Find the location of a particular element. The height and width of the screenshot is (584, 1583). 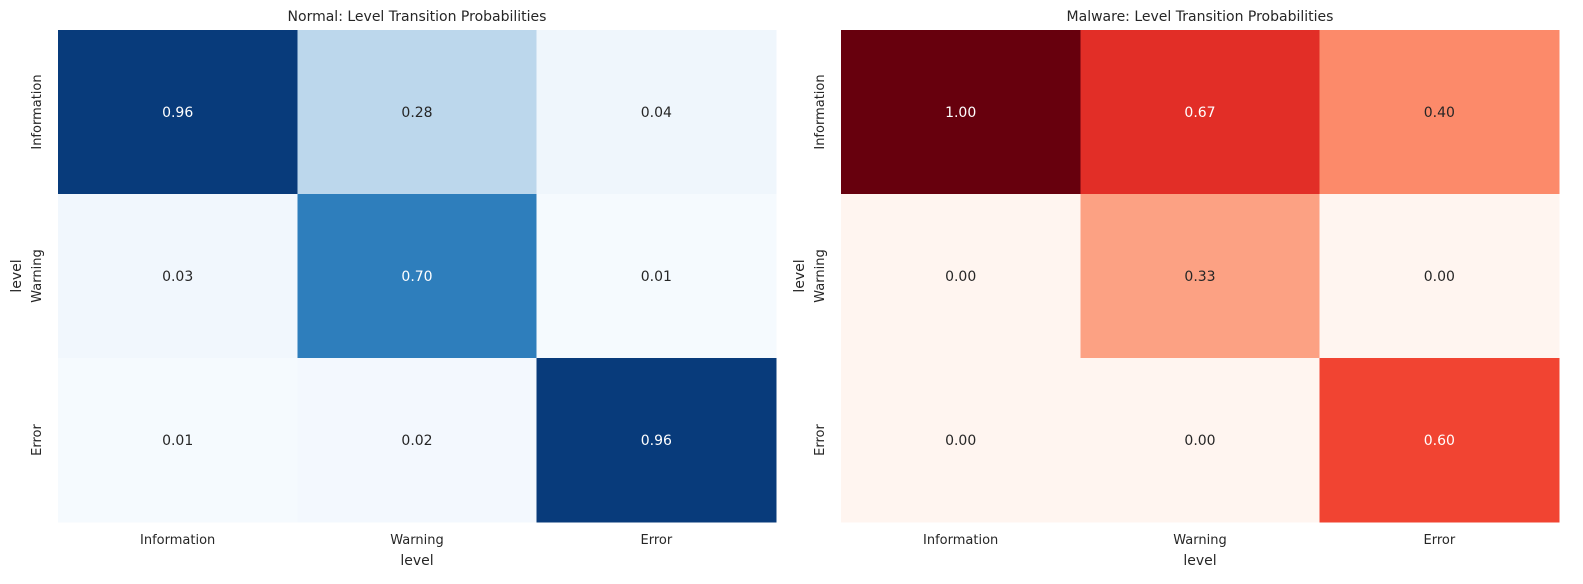

chart-title: Malware: Level Transition Probabilities is located at coordinates (1200, 17).